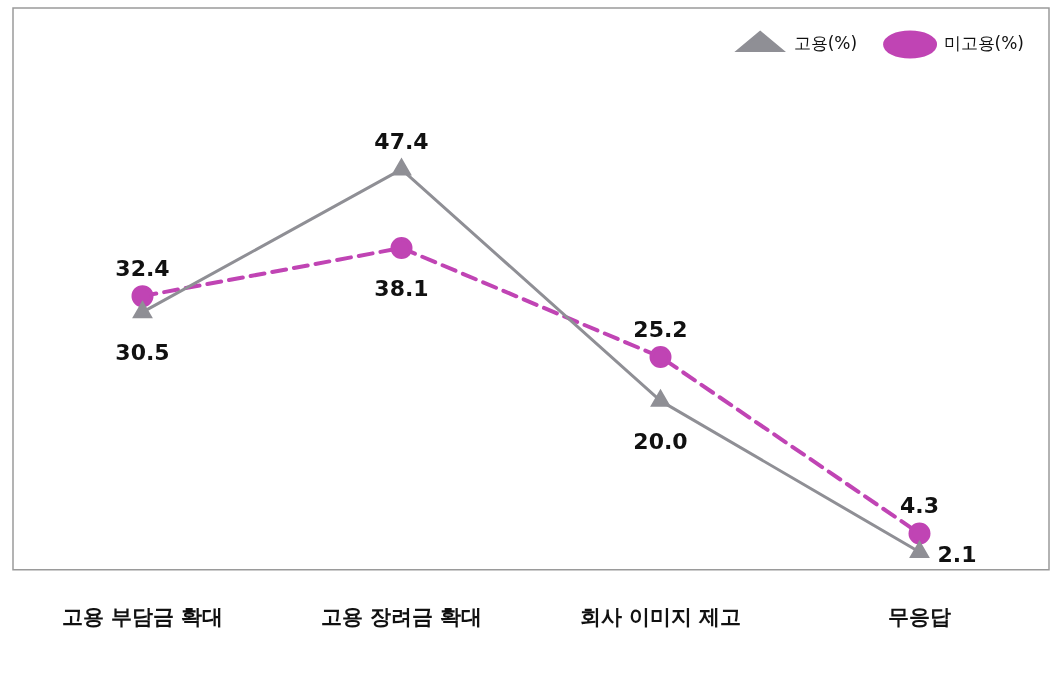 The height and width of the screenshot is (677, 1062). Describe the element at coordinates (401, 142) in the screenshot. I see `data-label: 47.4` at that location.